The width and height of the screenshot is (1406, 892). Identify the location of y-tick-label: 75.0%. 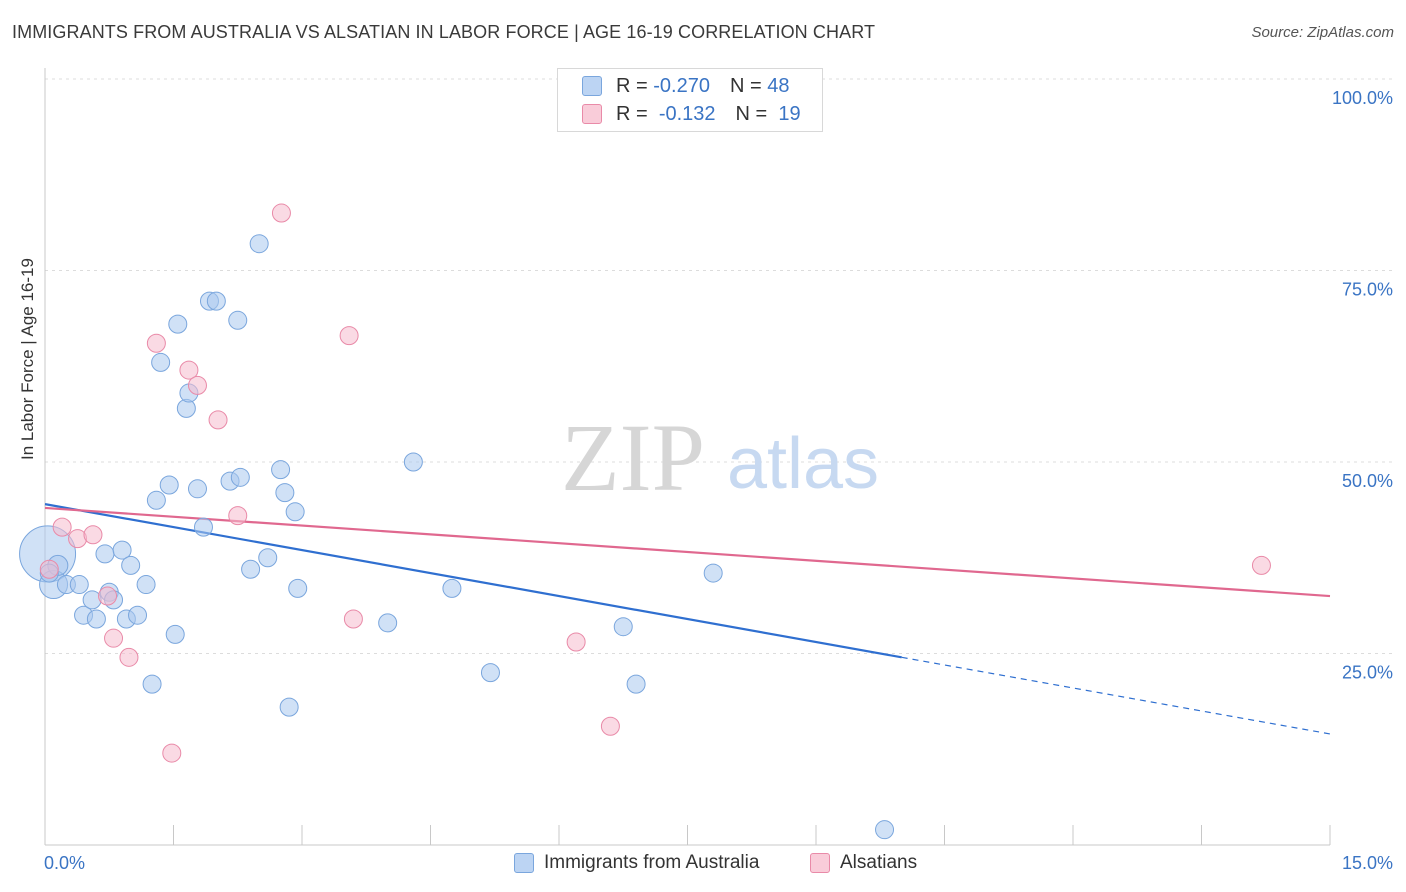
(1367, 290).